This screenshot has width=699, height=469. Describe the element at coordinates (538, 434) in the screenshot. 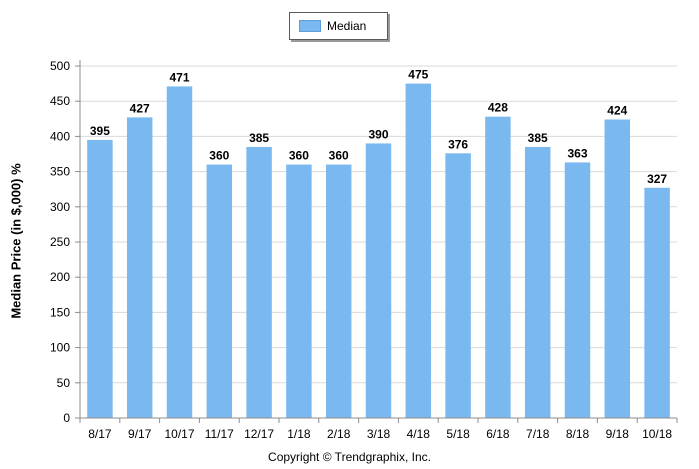

I see `x-tick-label: 7/18` at that location.